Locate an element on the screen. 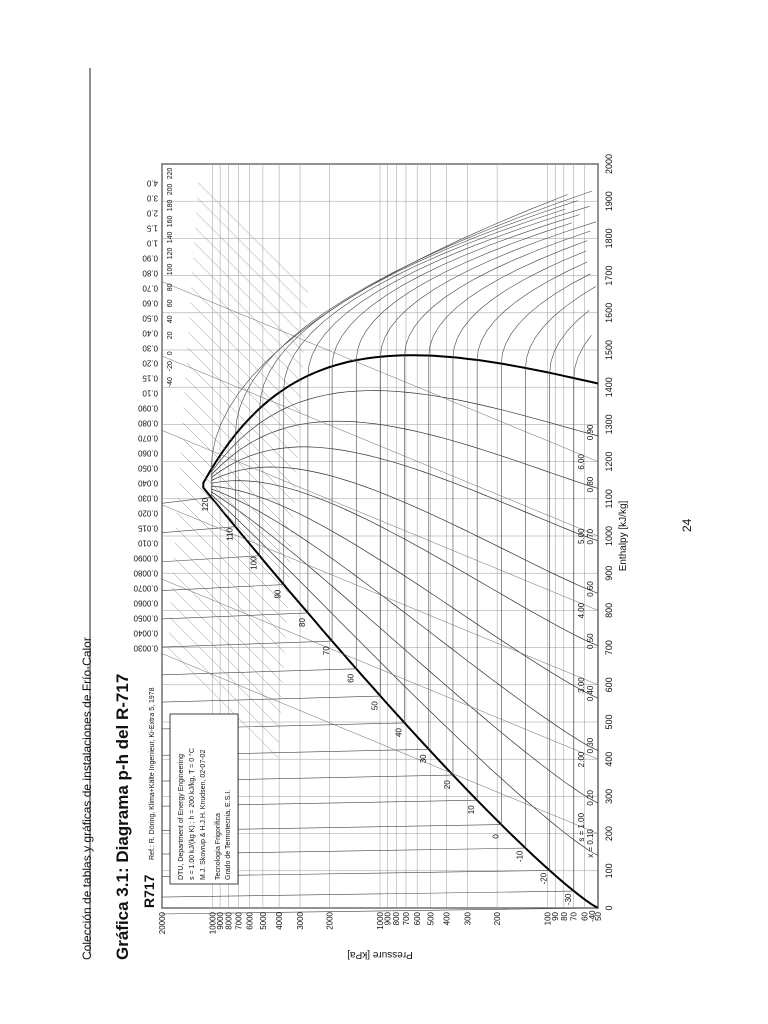  isotherm-label: 160 is located at coordinates (170, 221).